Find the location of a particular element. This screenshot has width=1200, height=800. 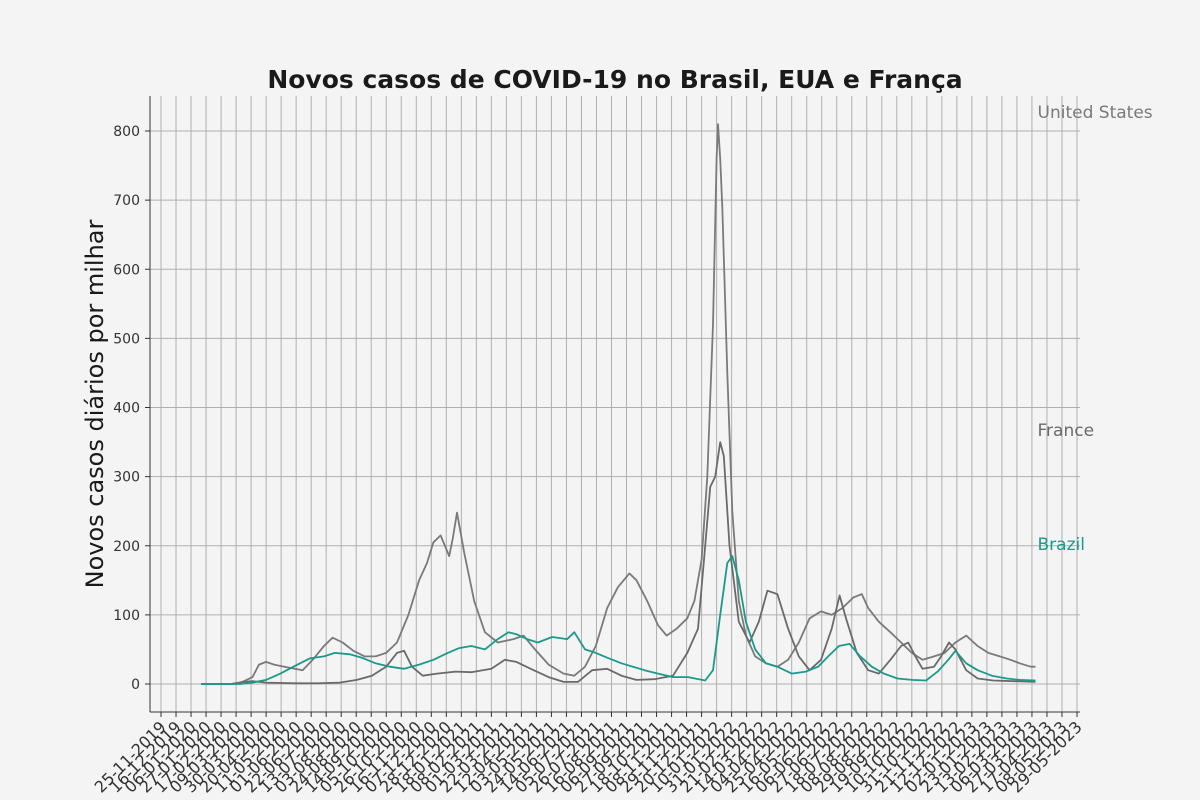

series-end-labels: United States France Brazil is located at coordinates (1095, 329).